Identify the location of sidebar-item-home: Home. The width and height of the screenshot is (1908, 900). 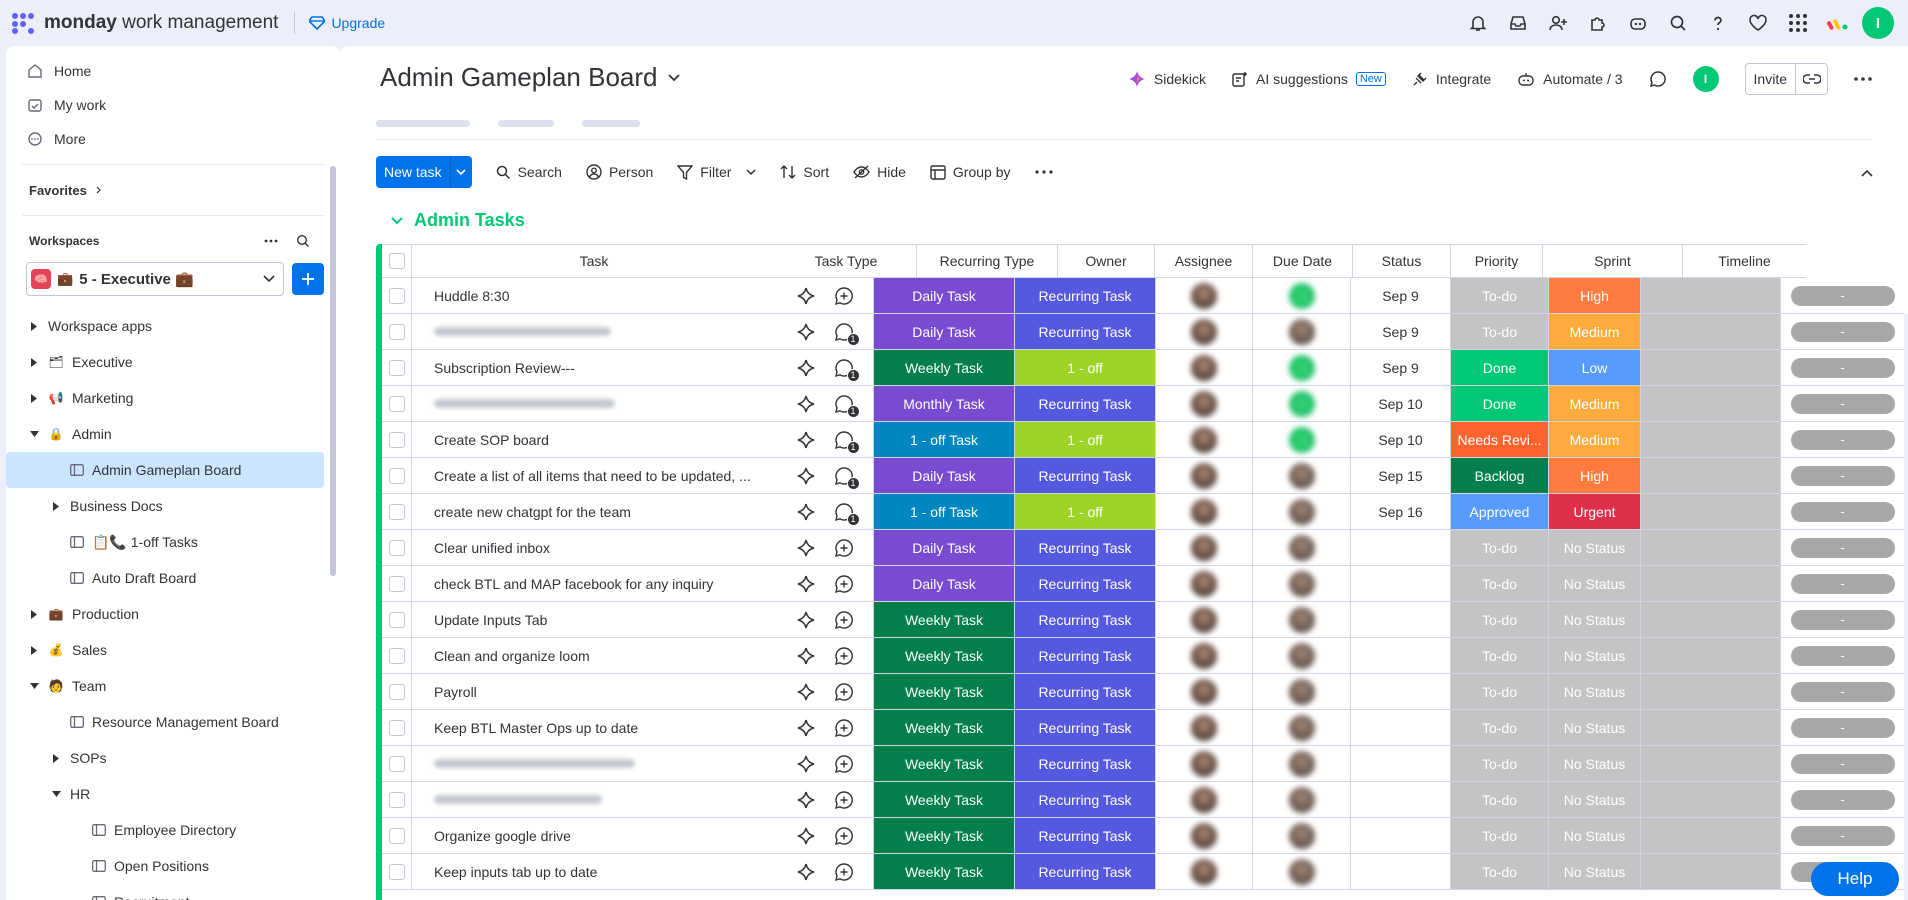
(173, 71).